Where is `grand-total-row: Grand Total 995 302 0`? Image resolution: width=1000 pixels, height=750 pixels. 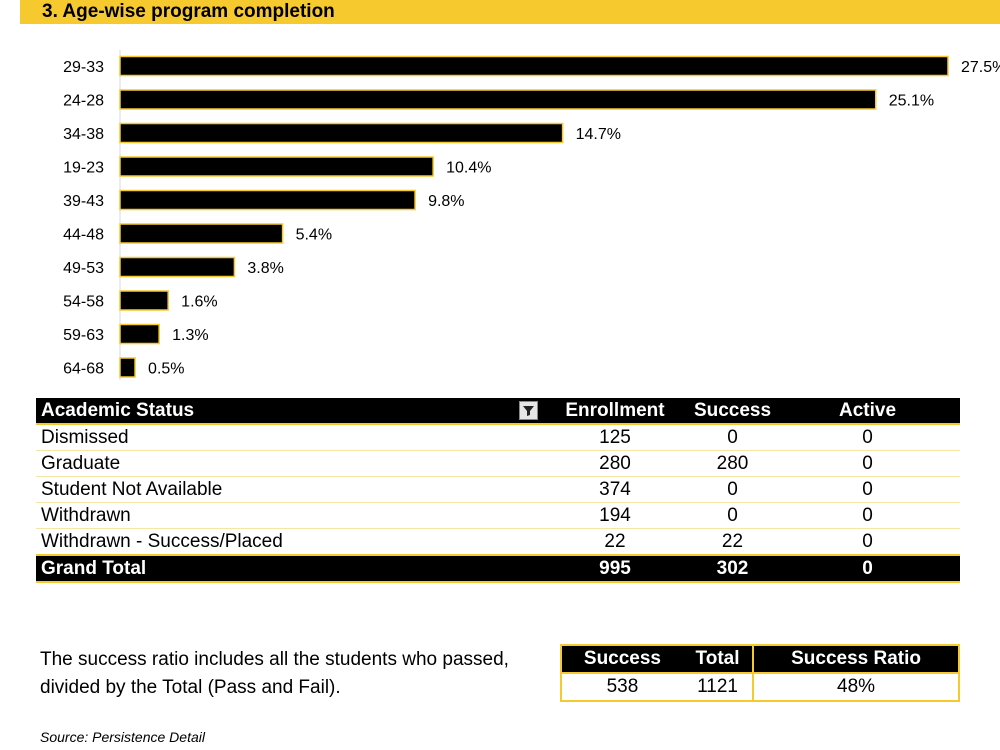
grand-total-row: Grand Total 995 302 0 is located at coordinates (498, 568).